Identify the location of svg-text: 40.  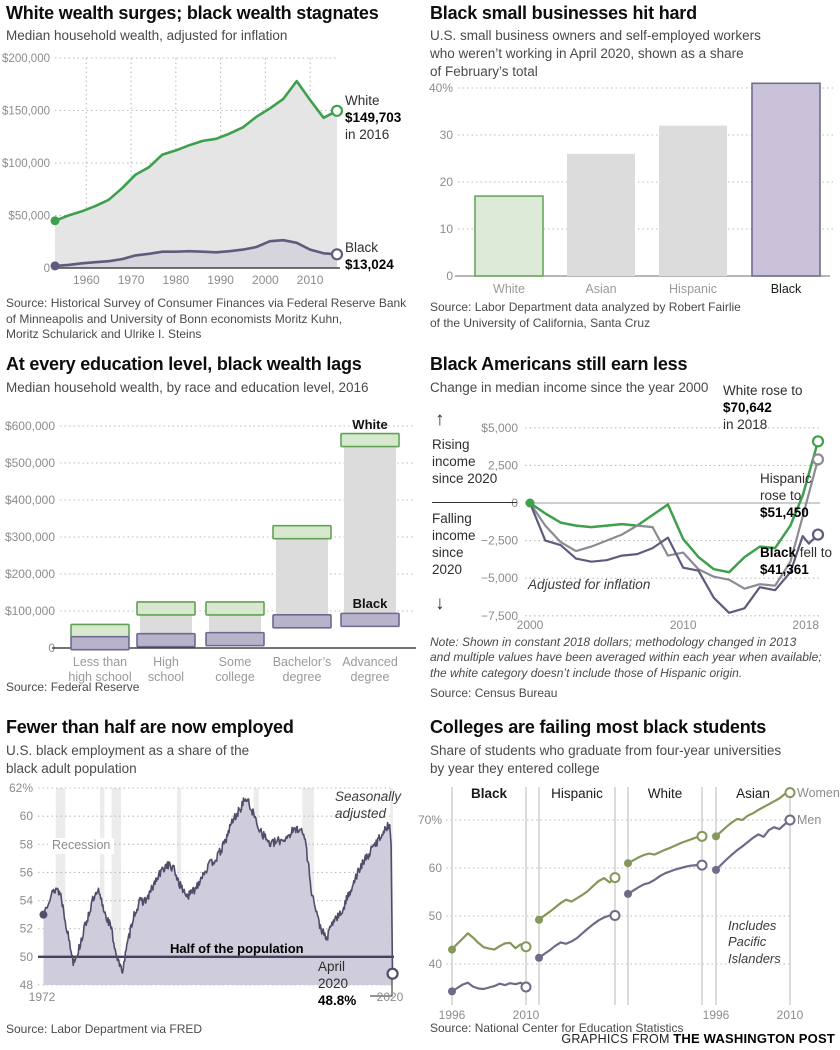
(436, 964).